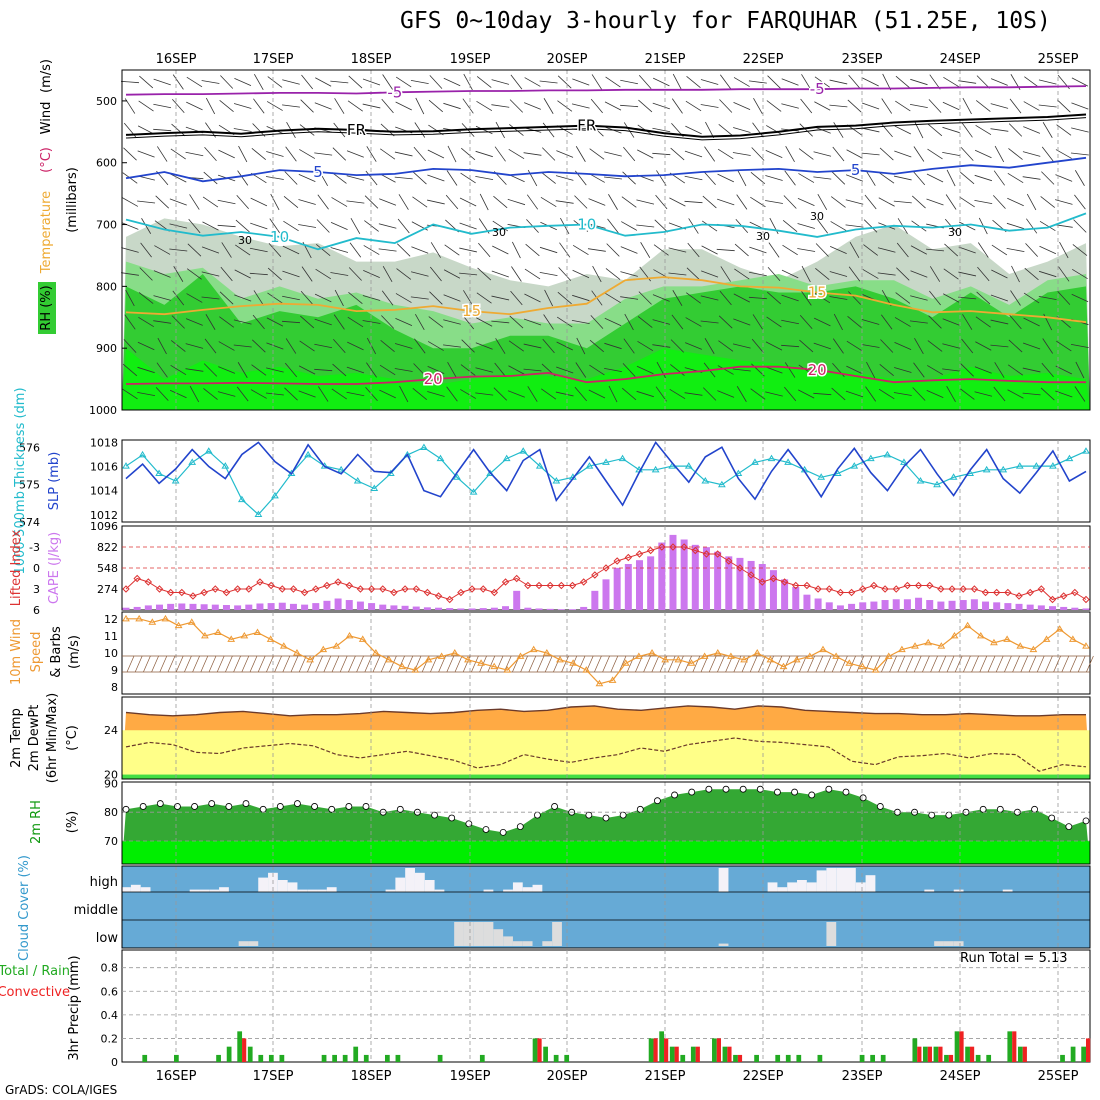 This screenshot has height=1100, width=1100. What do you see at coordinates (735, 1058) in the screenshot?
I see `precip-total-bar` at bounding box center [735, 1058].